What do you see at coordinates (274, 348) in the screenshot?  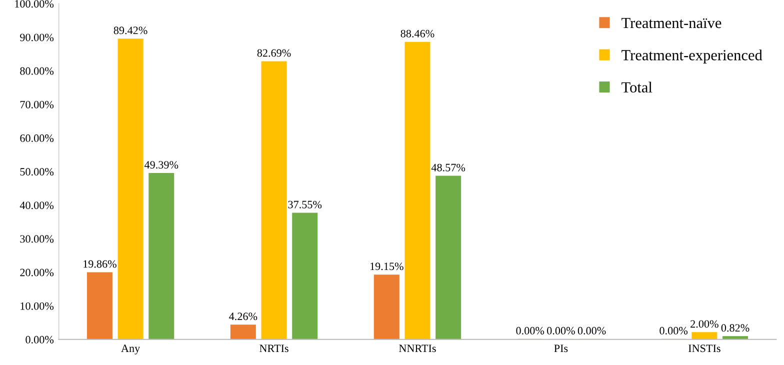 I see `x-tick-label: NRTIs` at bounding box center [274, 348].